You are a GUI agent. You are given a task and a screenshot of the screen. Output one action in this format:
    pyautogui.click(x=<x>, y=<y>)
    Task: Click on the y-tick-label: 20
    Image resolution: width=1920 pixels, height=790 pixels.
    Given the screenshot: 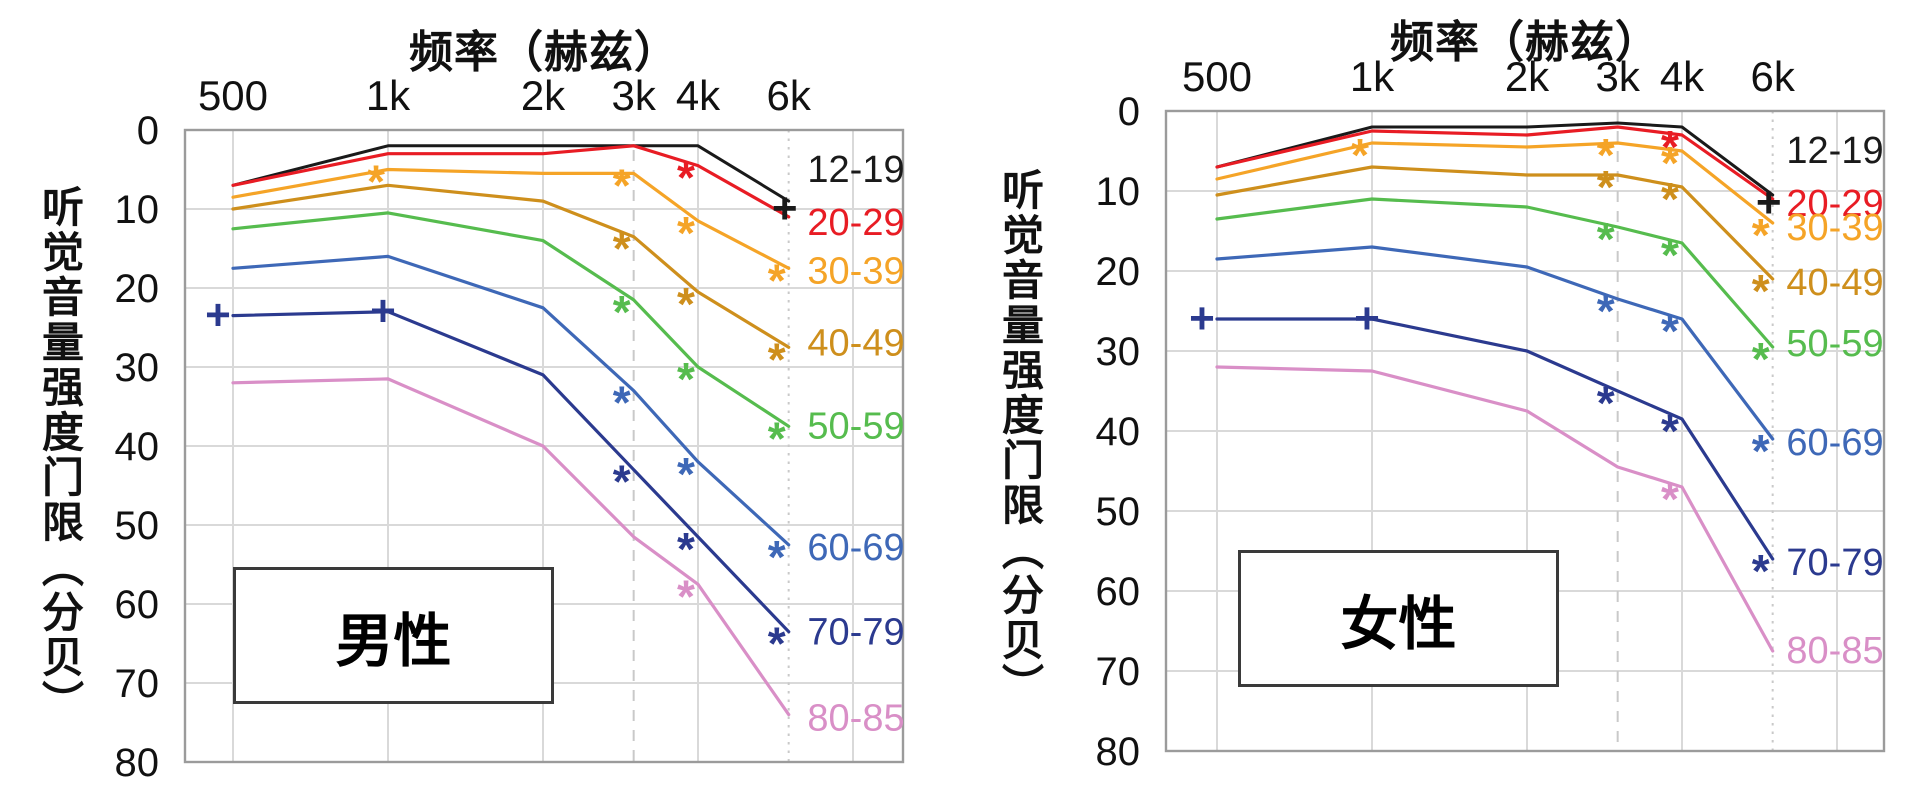 What is the action you would take?
    pyautogui.click(x=137, y=289)
    